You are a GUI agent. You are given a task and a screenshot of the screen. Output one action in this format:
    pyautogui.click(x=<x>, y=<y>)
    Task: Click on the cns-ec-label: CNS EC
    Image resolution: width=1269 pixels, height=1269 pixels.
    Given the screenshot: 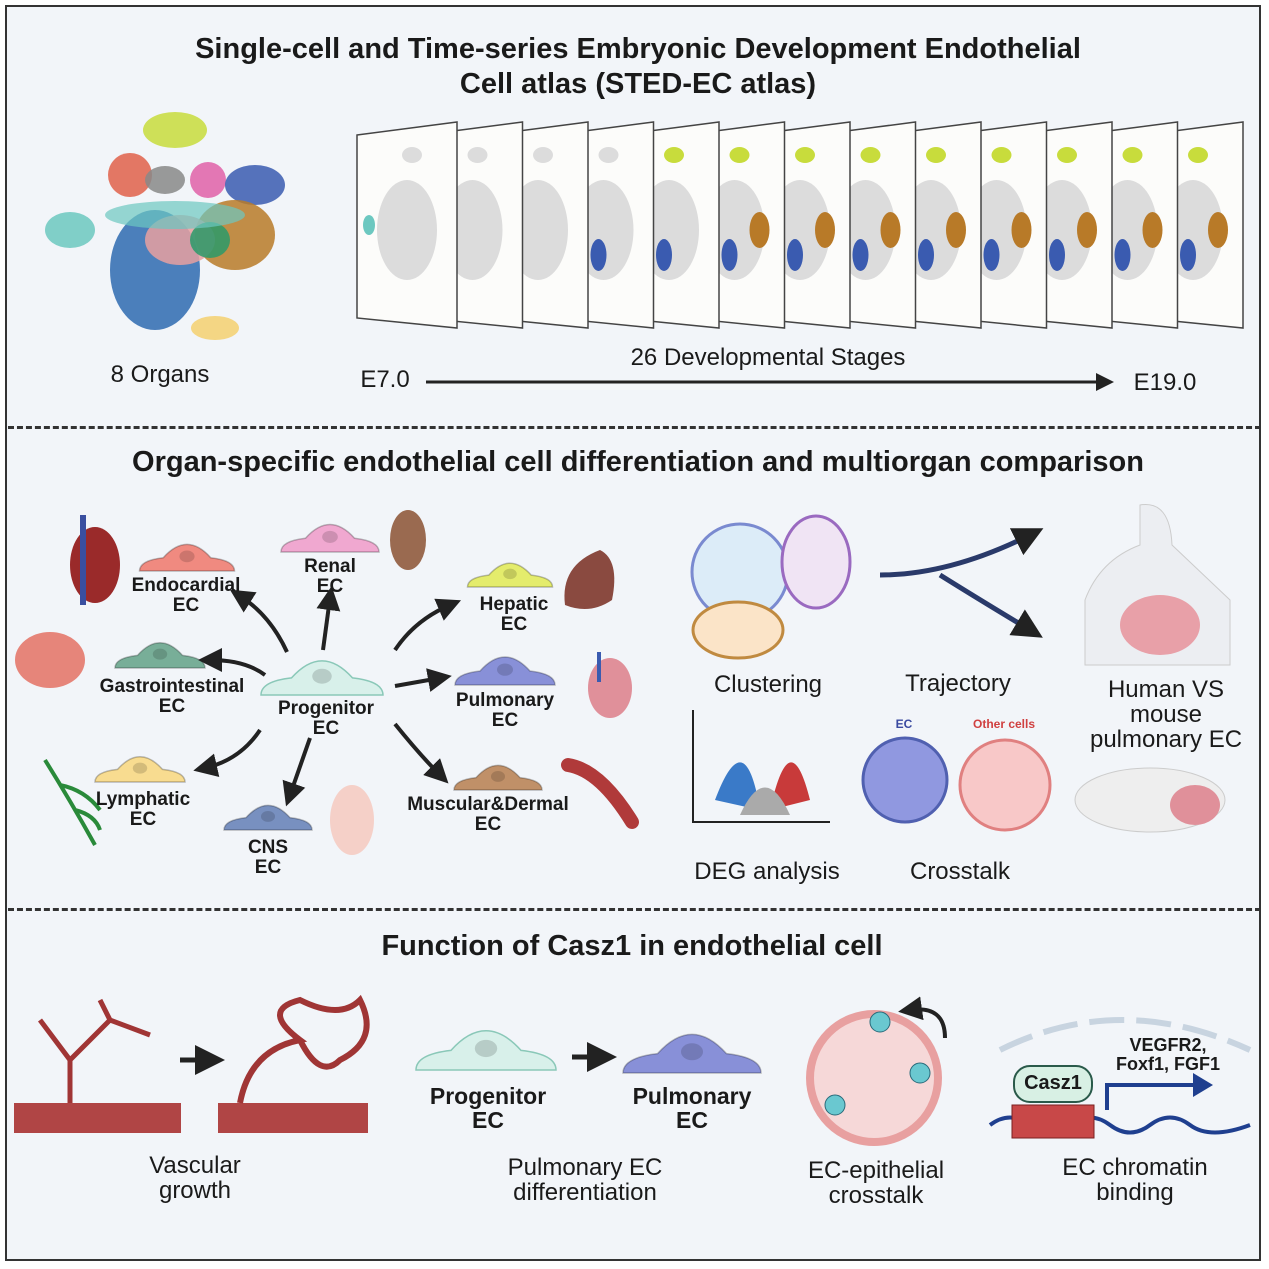 What is the action you would take?
    pyautogui.click(x=268, y=857)
    